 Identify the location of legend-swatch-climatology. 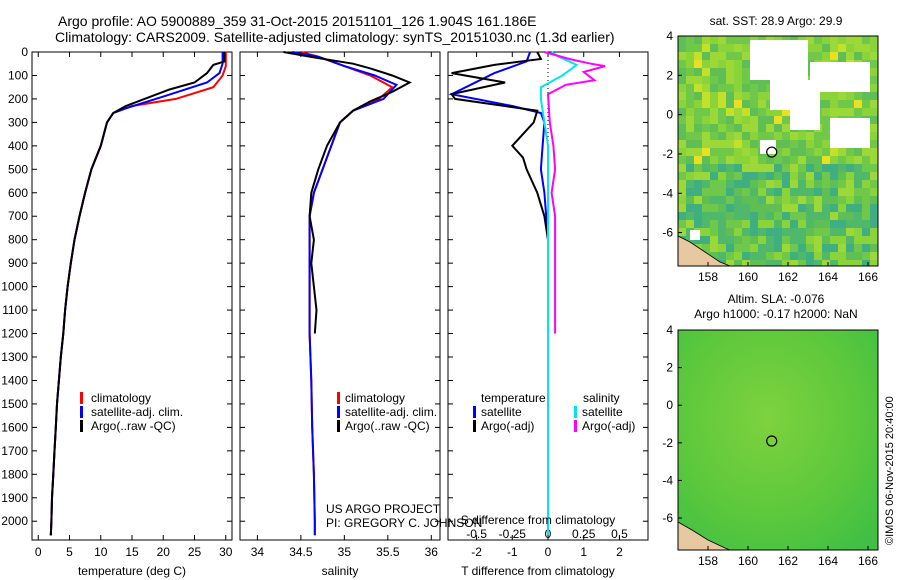
(338, 398).